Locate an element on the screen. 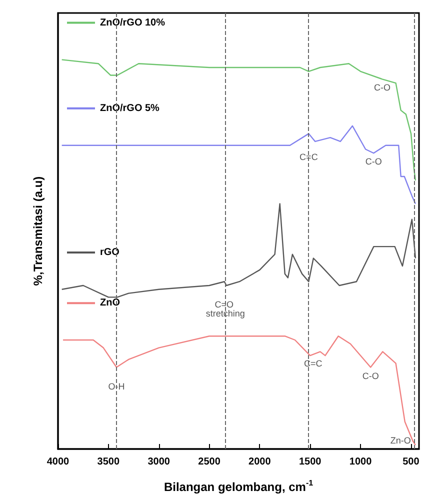  x-tick-label: 3000 is located at coordinates (159, 462).